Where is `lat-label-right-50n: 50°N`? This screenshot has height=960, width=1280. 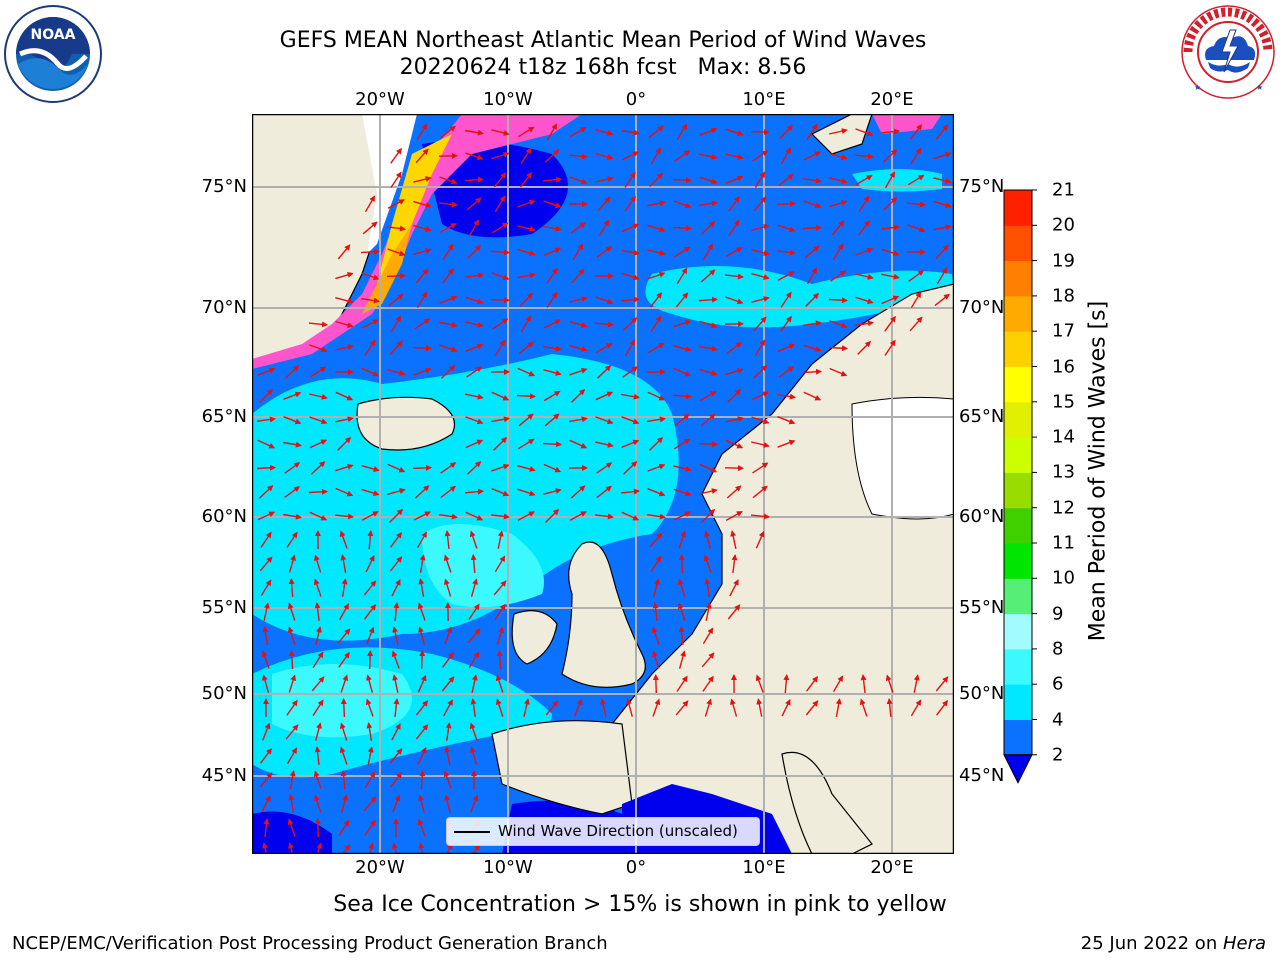
lat-label-right-50n: 50°N is located at coordinates (982, 693).